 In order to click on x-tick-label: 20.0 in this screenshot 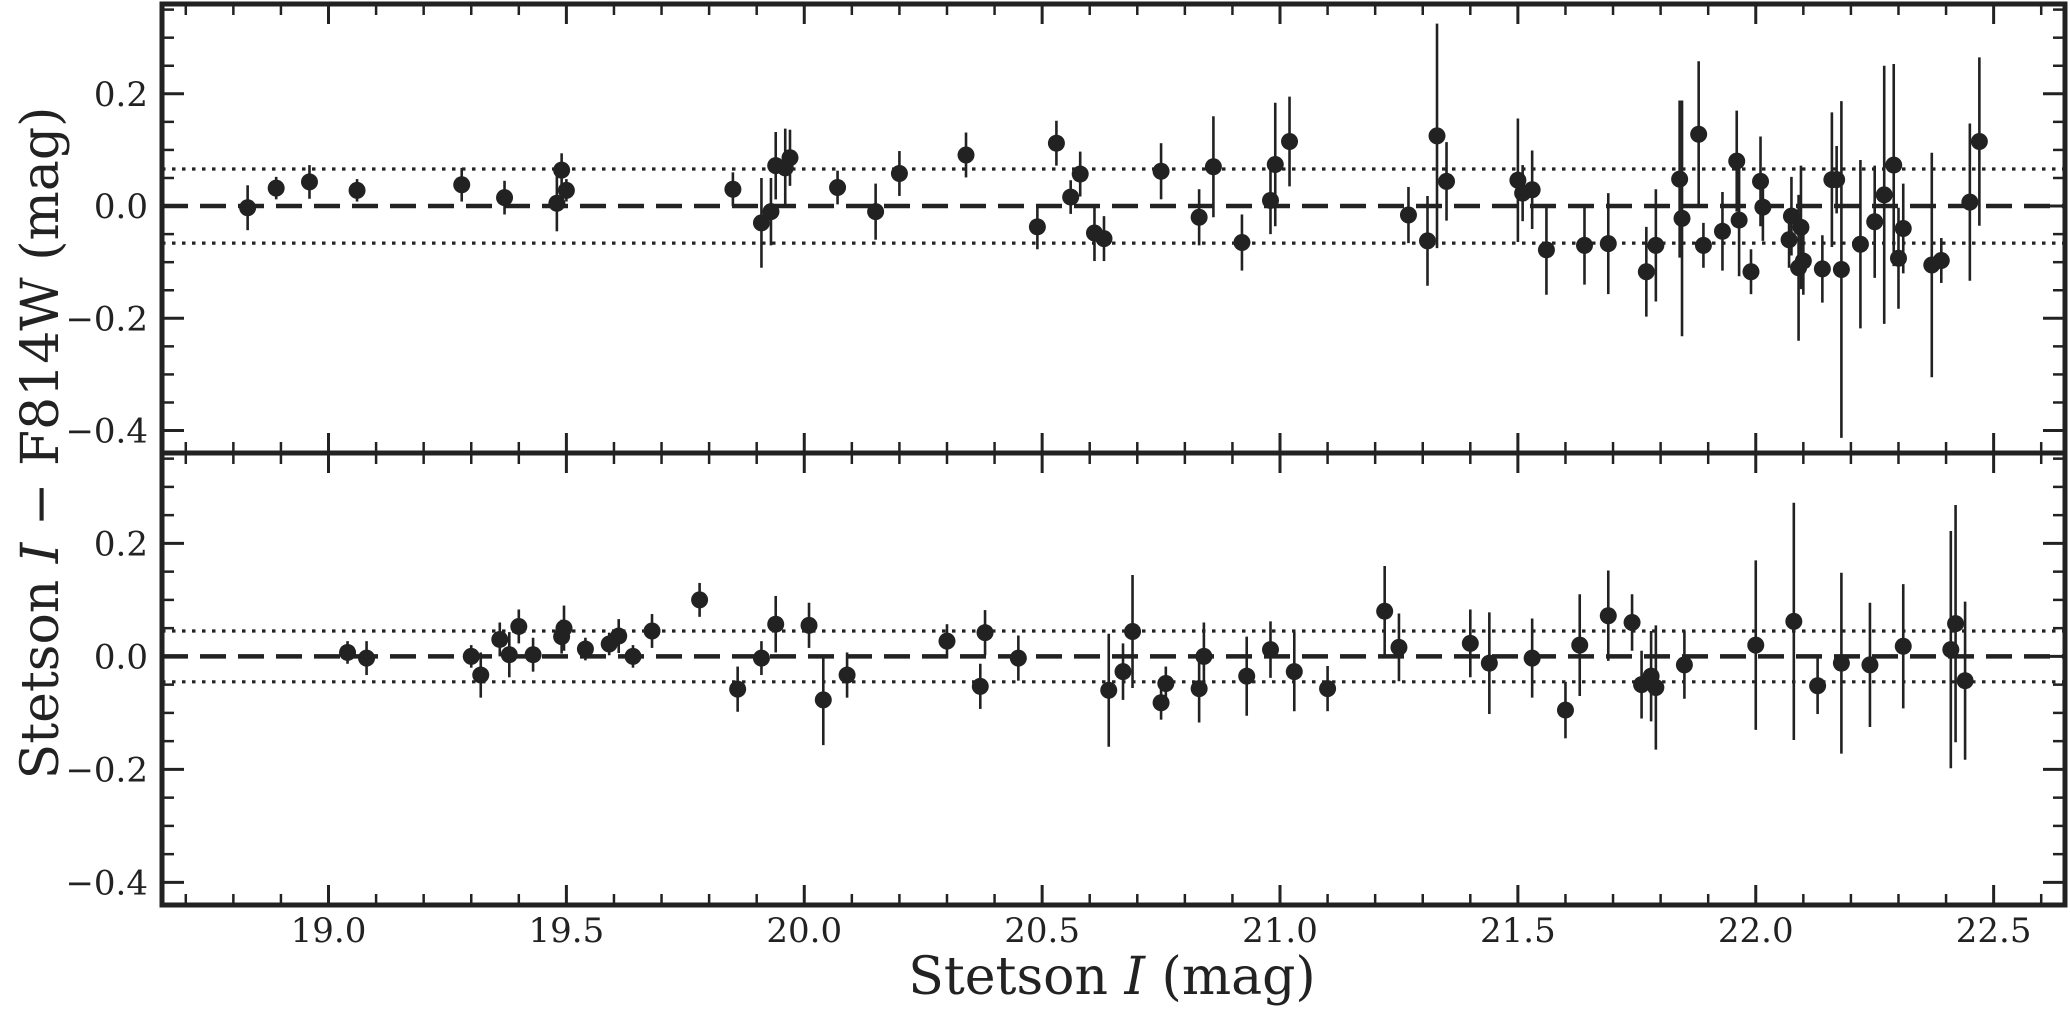, I will do `click(804, 931)`.